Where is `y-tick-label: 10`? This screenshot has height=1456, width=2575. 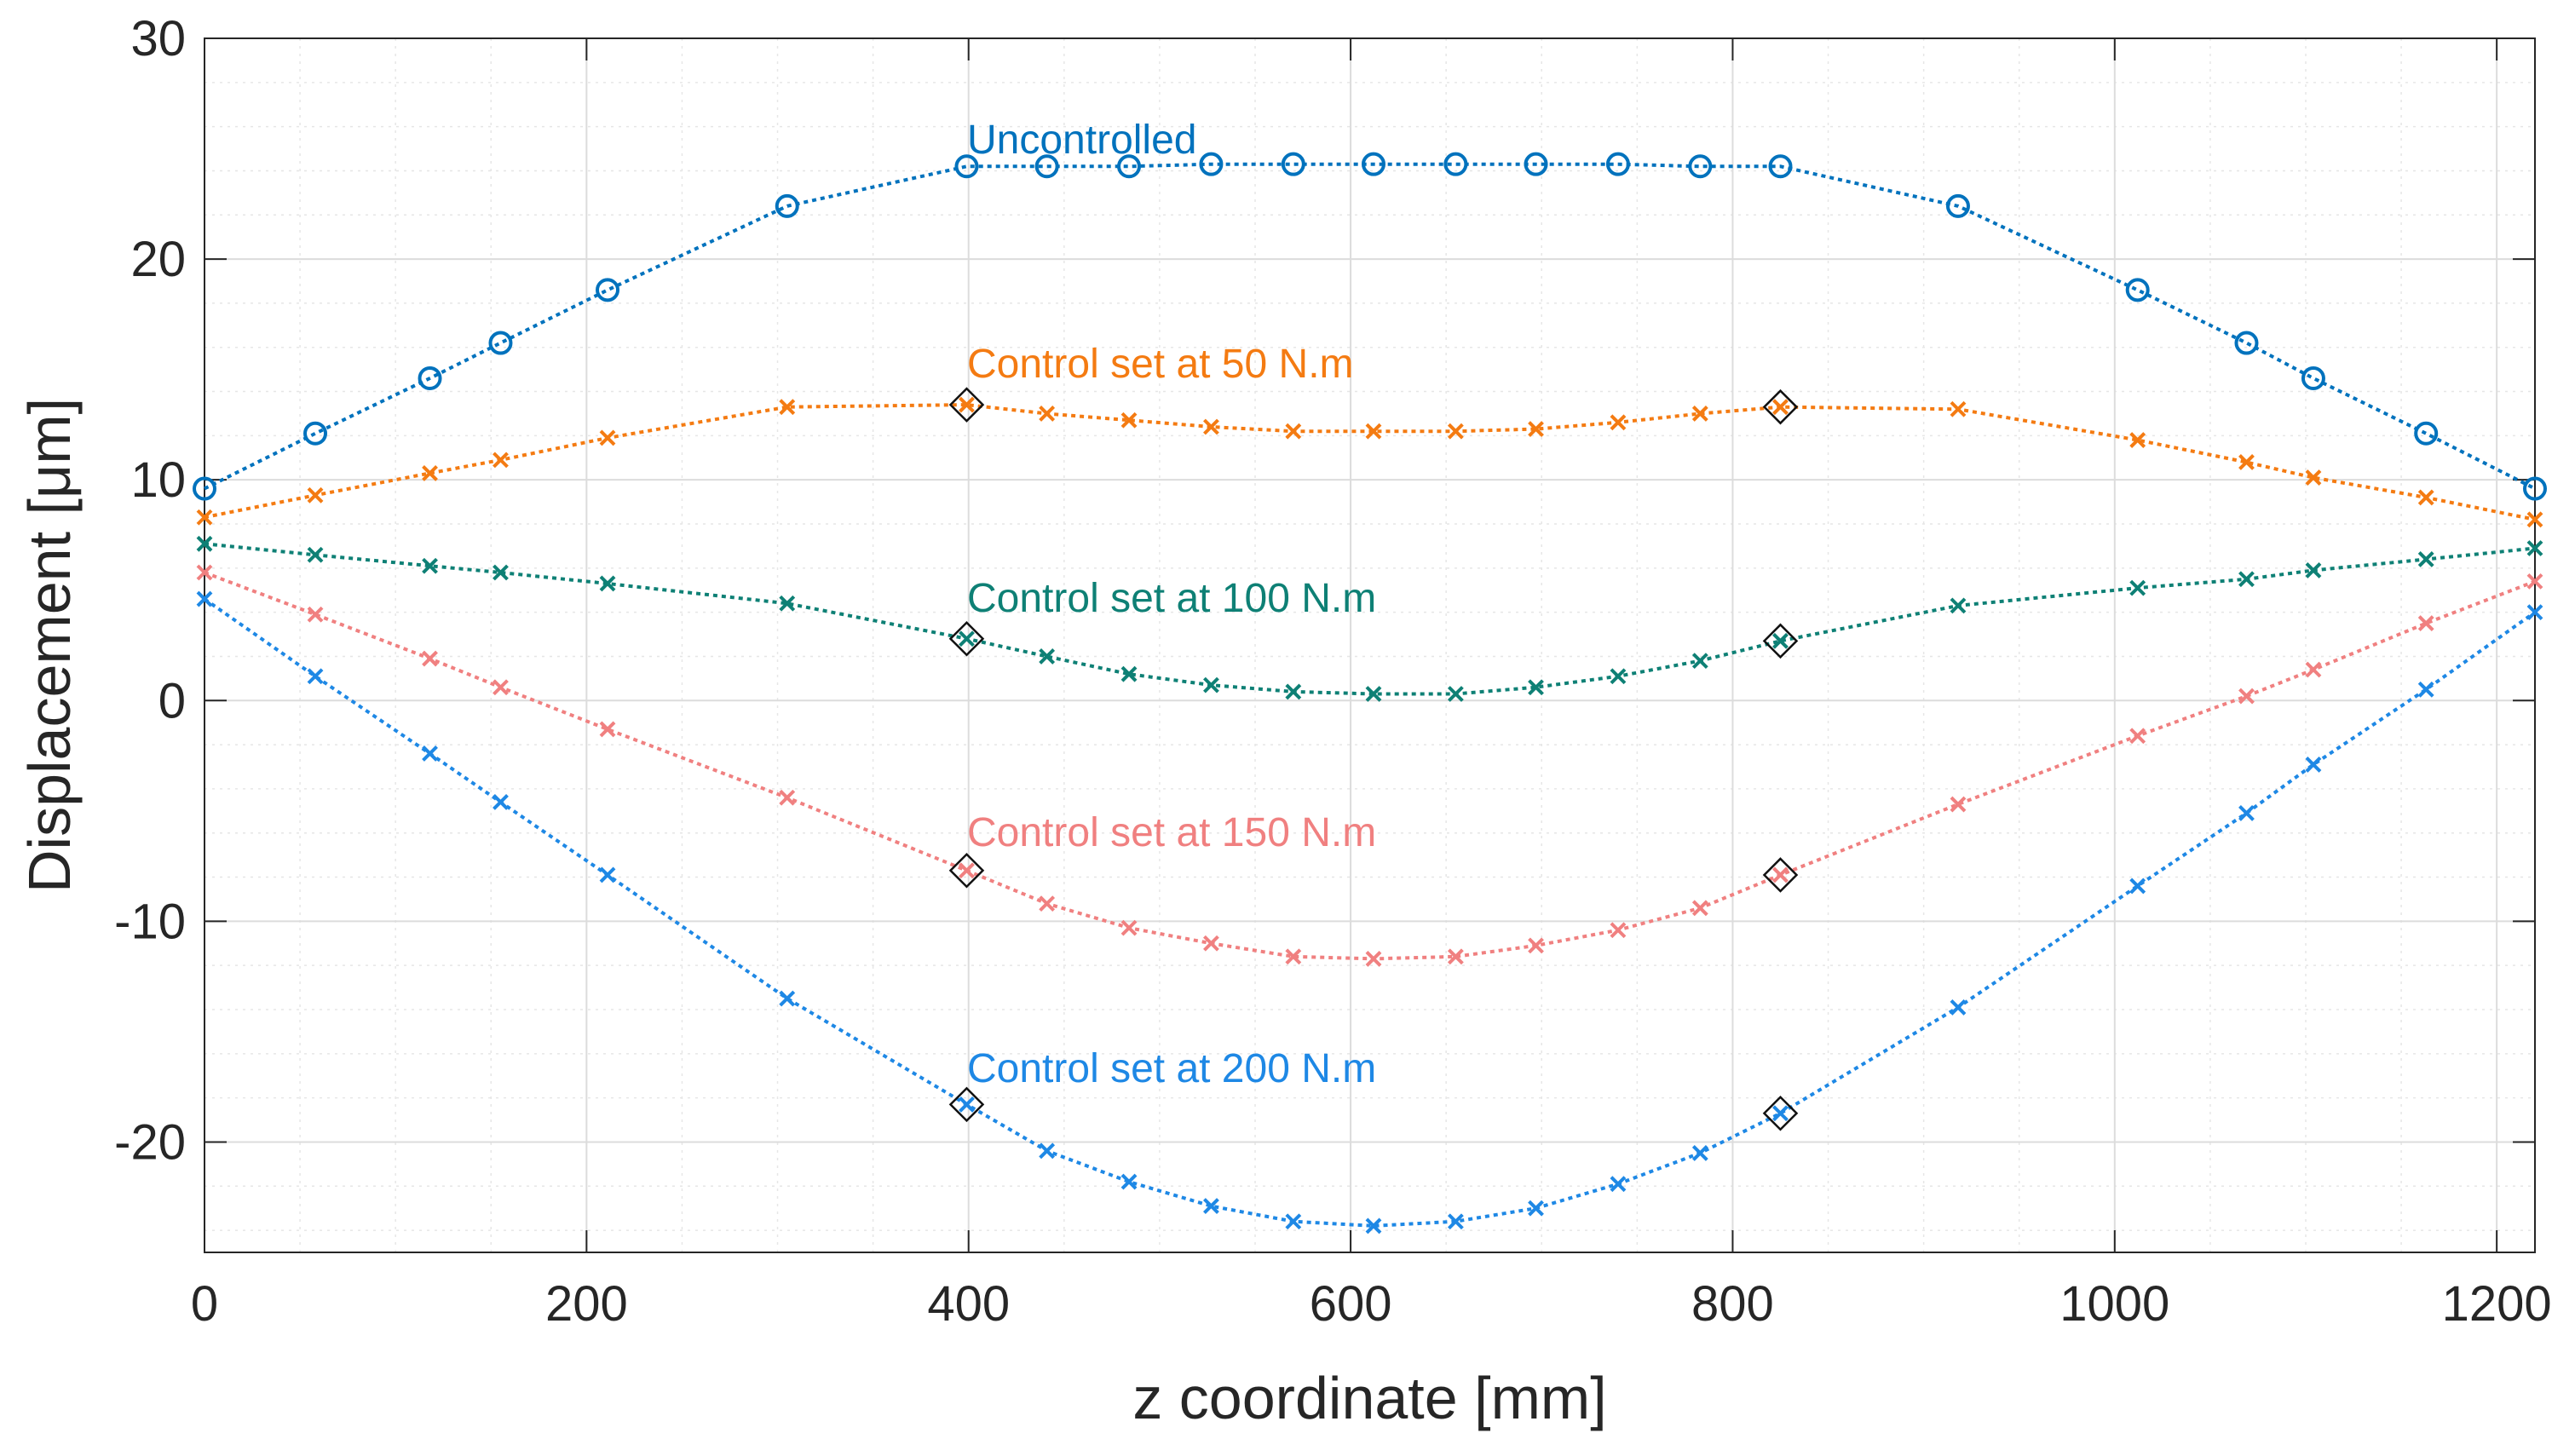 y-tick-label: 10 is located at coordinates (158, 480).